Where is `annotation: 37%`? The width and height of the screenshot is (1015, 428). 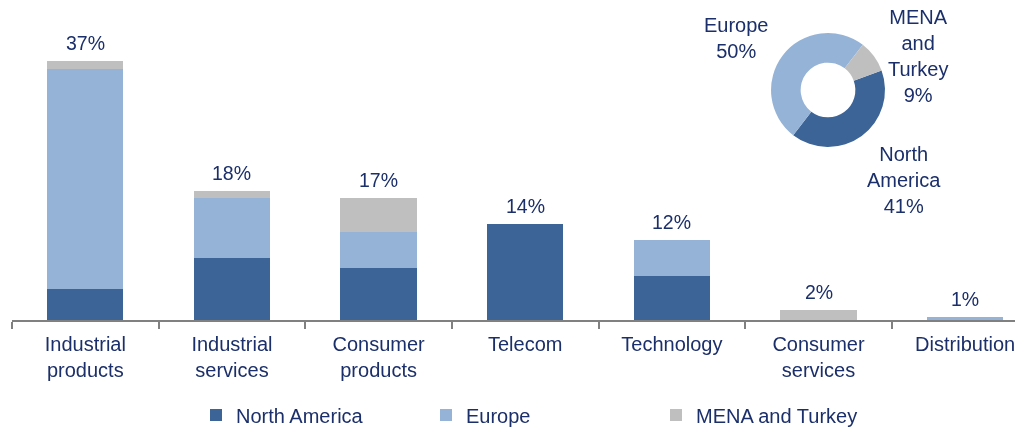 annotation: 37% is located at coordinates (86, 43).